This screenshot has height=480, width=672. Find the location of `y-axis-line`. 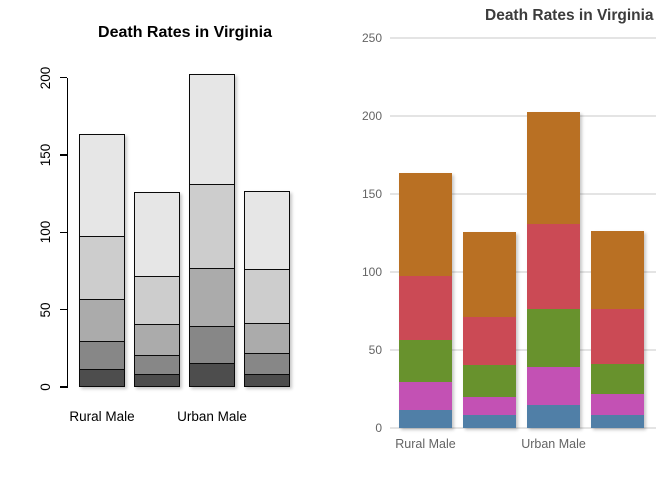

y-axis-line is located at coordinates (68, 232).